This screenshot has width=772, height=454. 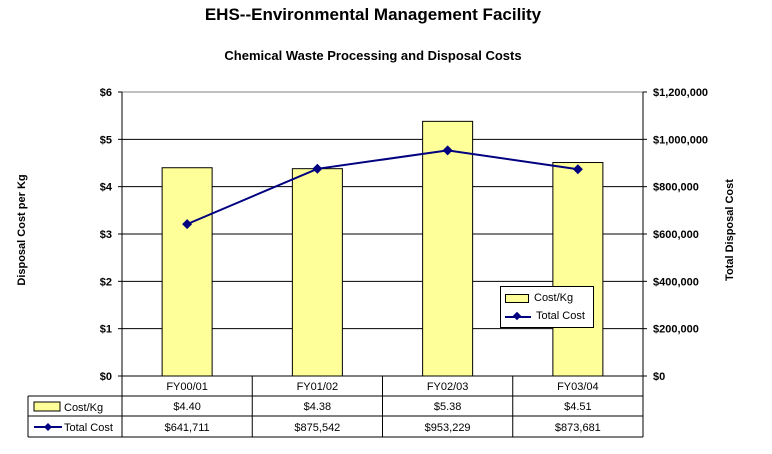 I want to click on line-total-cost, so click(x=382, y=187).